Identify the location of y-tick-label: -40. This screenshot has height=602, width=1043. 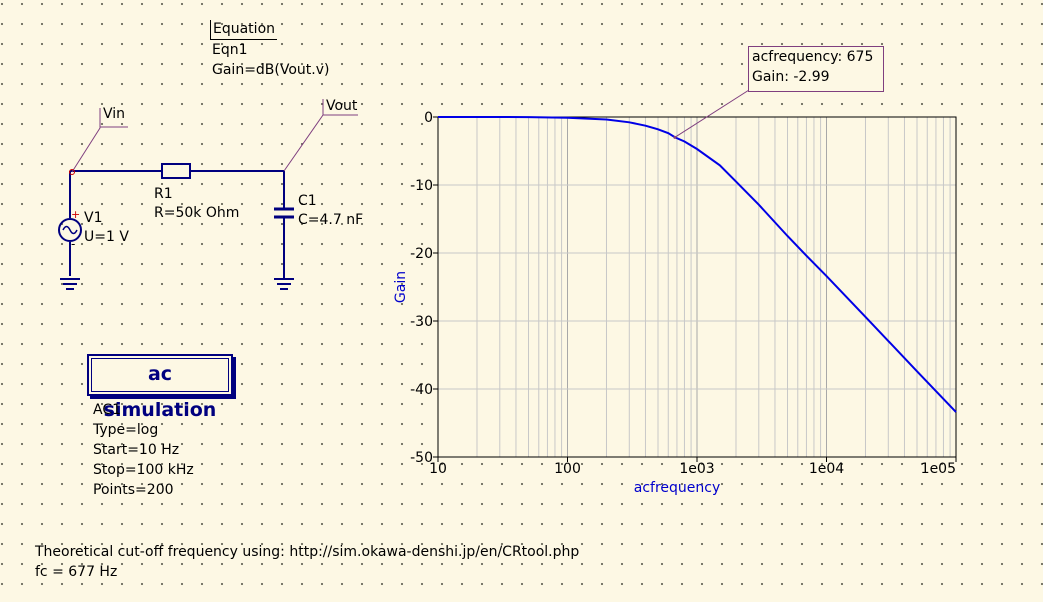
(421, 390).